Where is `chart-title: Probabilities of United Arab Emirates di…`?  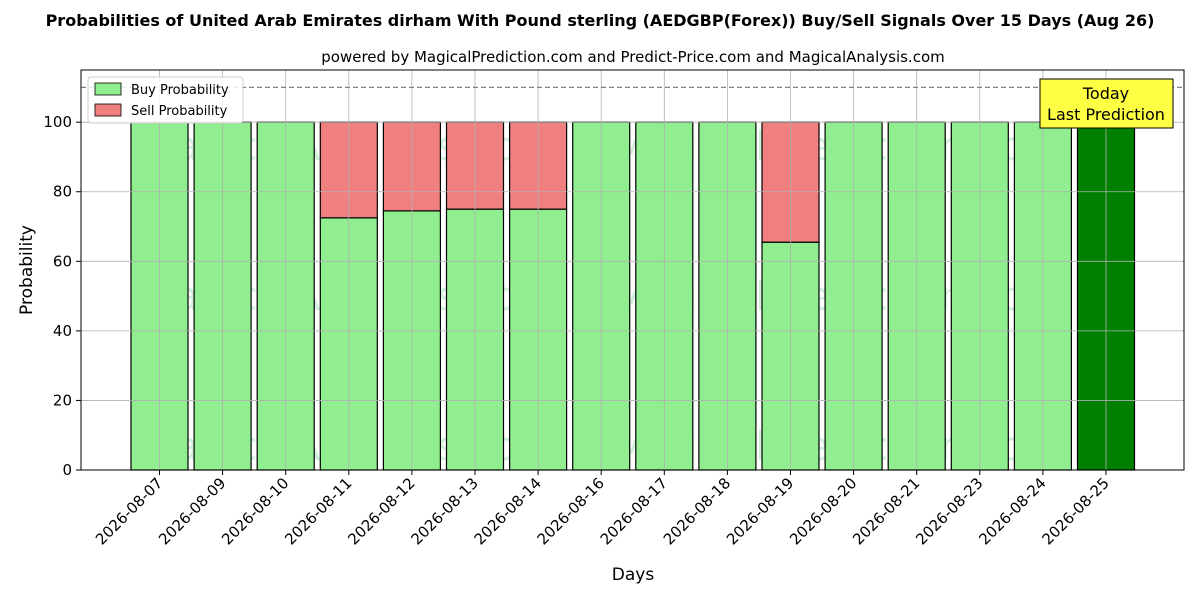
chart-title: Probabilities of United Arab Emirates di… is located at coordinates (600, 20).